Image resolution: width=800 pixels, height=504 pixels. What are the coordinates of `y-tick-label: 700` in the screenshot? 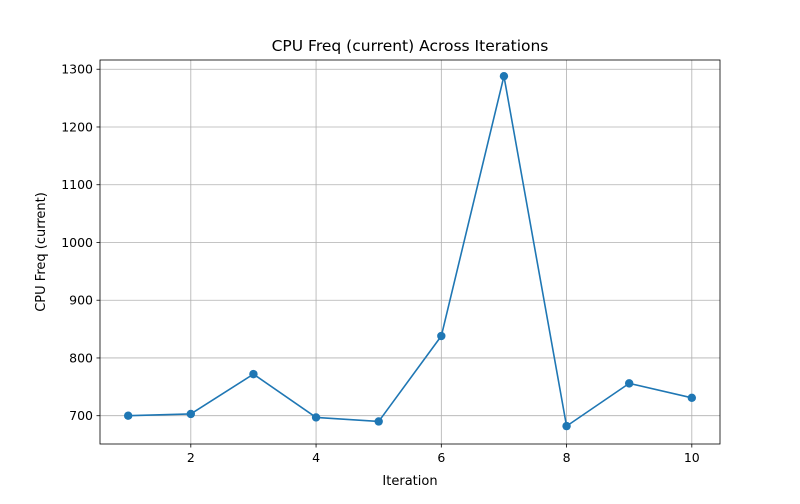 It's located at (81, 415).